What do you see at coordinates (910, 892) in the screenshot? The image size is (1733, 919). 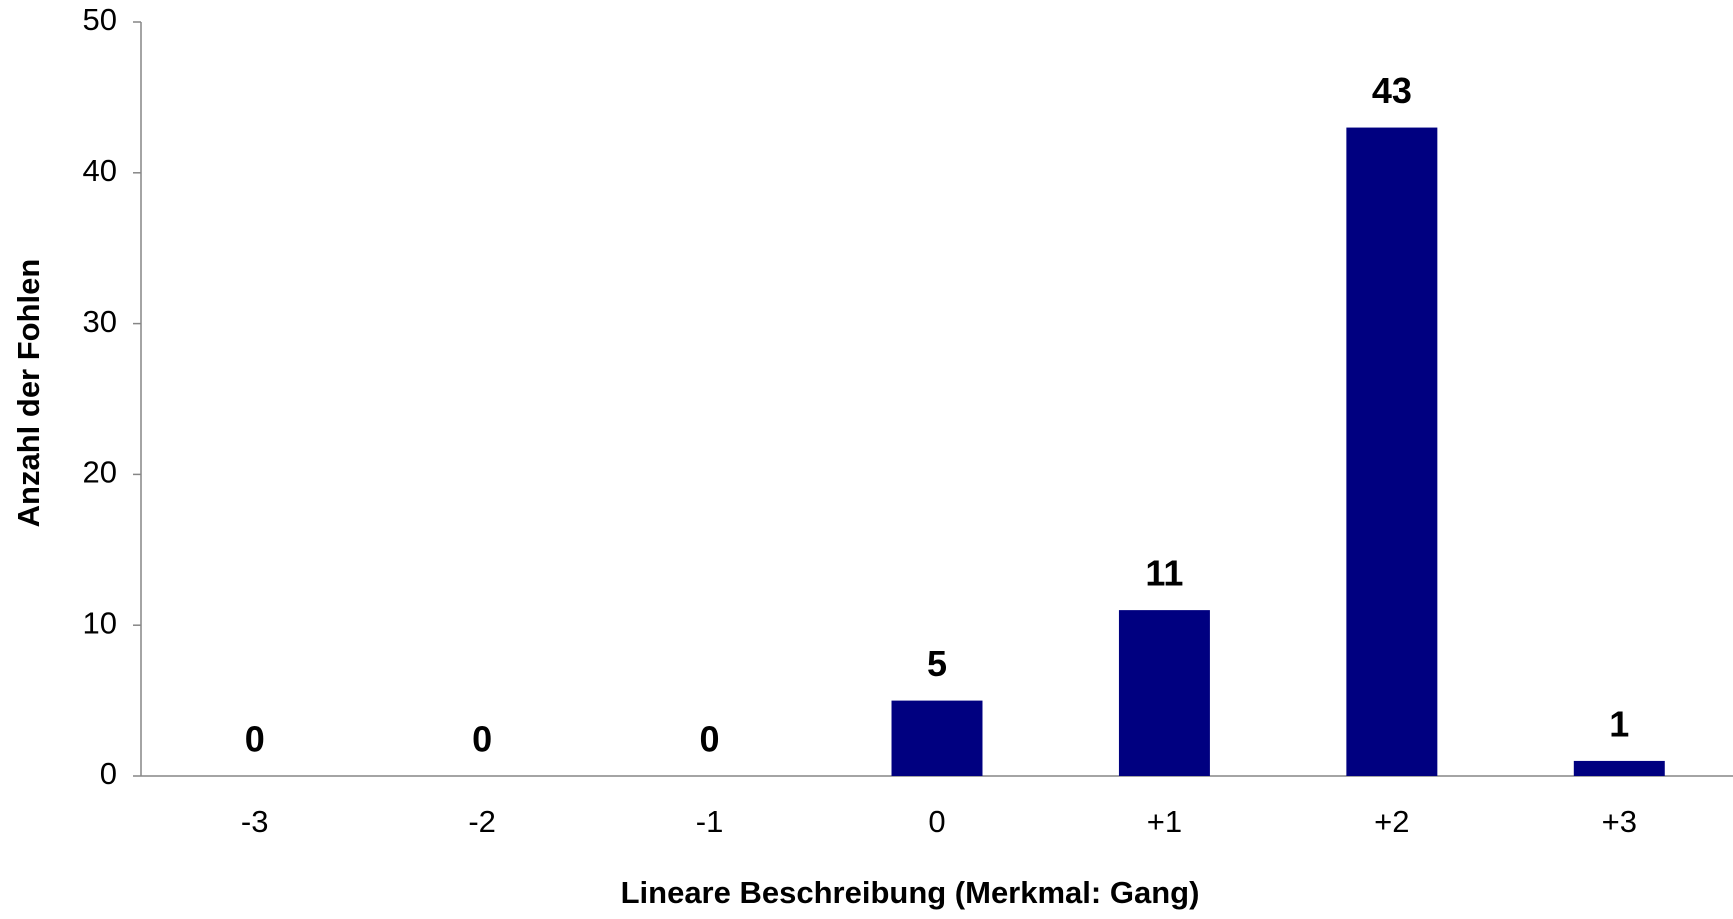 I see `x-axis-label: Lineare Beschreibung (Merkmal: Gang)` at bounding box center [910, 892].